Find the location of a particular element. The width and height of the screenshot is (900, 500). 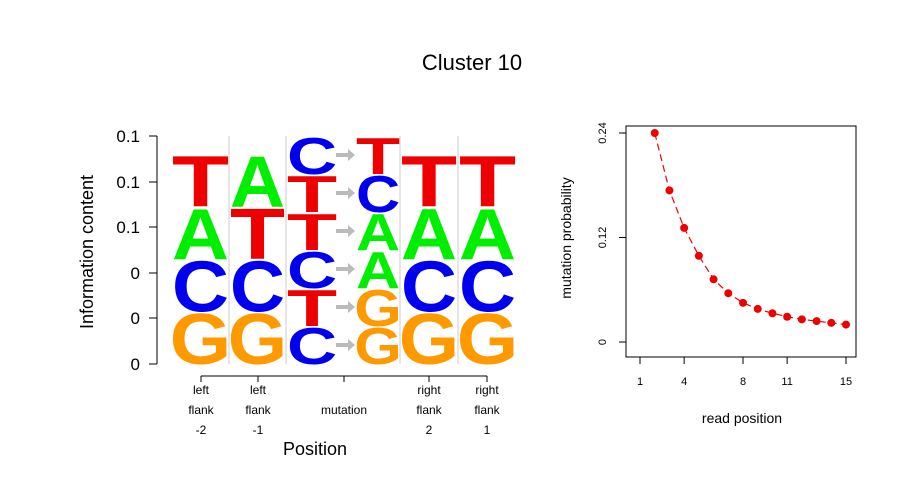

line-x-tick-label: 11 is located at coordinates (786, 382).